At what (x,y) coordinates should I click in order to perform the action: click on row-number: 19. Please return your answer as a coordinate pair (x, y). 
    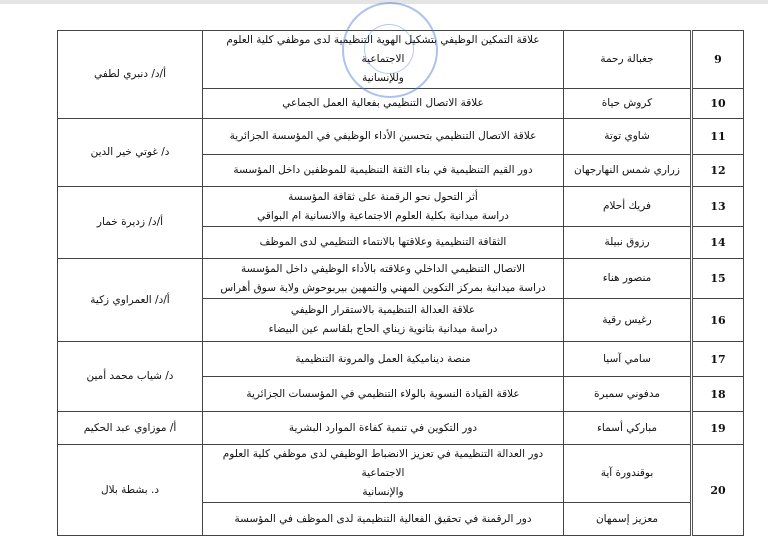
    Looking at the image, I should click on (717, 428).